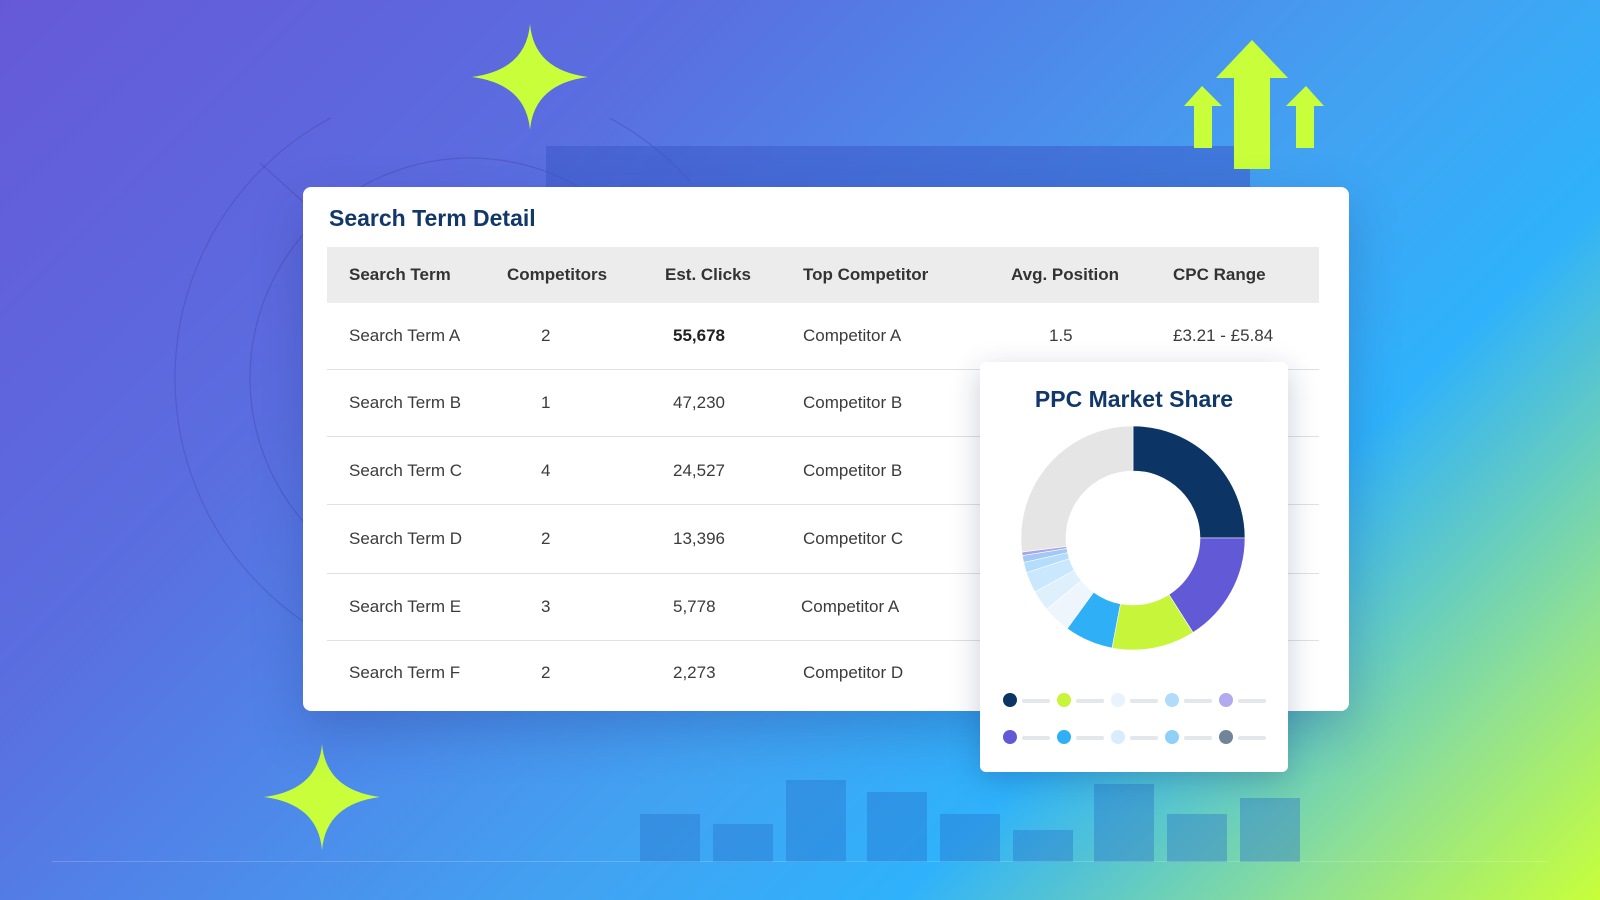 The height and width of the screenshot is (900, 1600). What do you see at coordinates (406, 538) in the screenshot?
I see `cell-search-term: Search Term D` at bounding box center [406, 538].